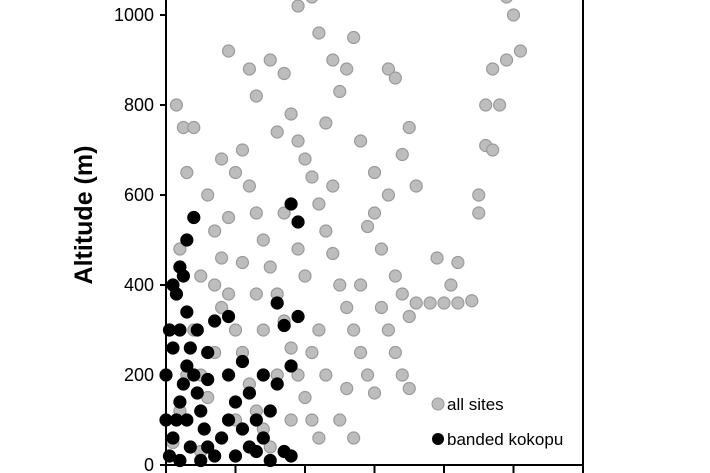  Describe the element at coordinates (139, 375) in the screenshot. I see `y-tick-label: 200` at that location.